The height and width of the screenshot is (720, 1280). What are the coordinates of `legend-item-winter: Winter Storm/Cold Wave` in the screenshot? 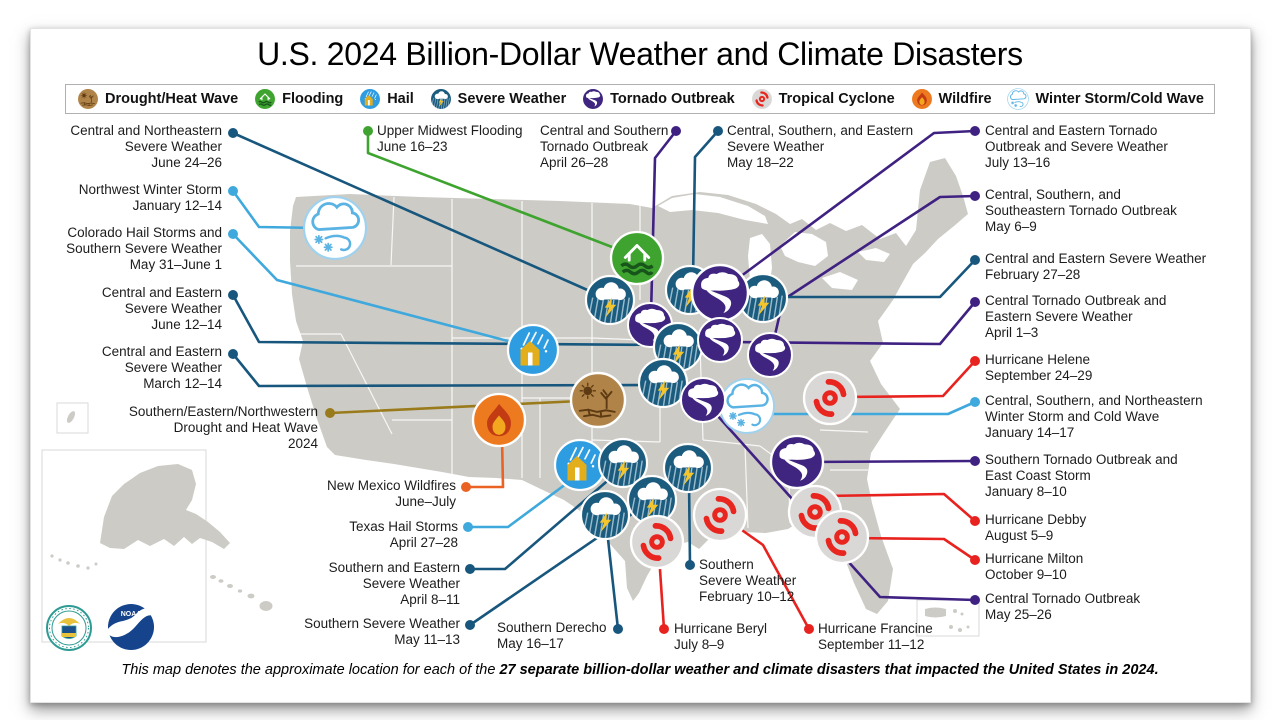 It's located at (1105, 99).